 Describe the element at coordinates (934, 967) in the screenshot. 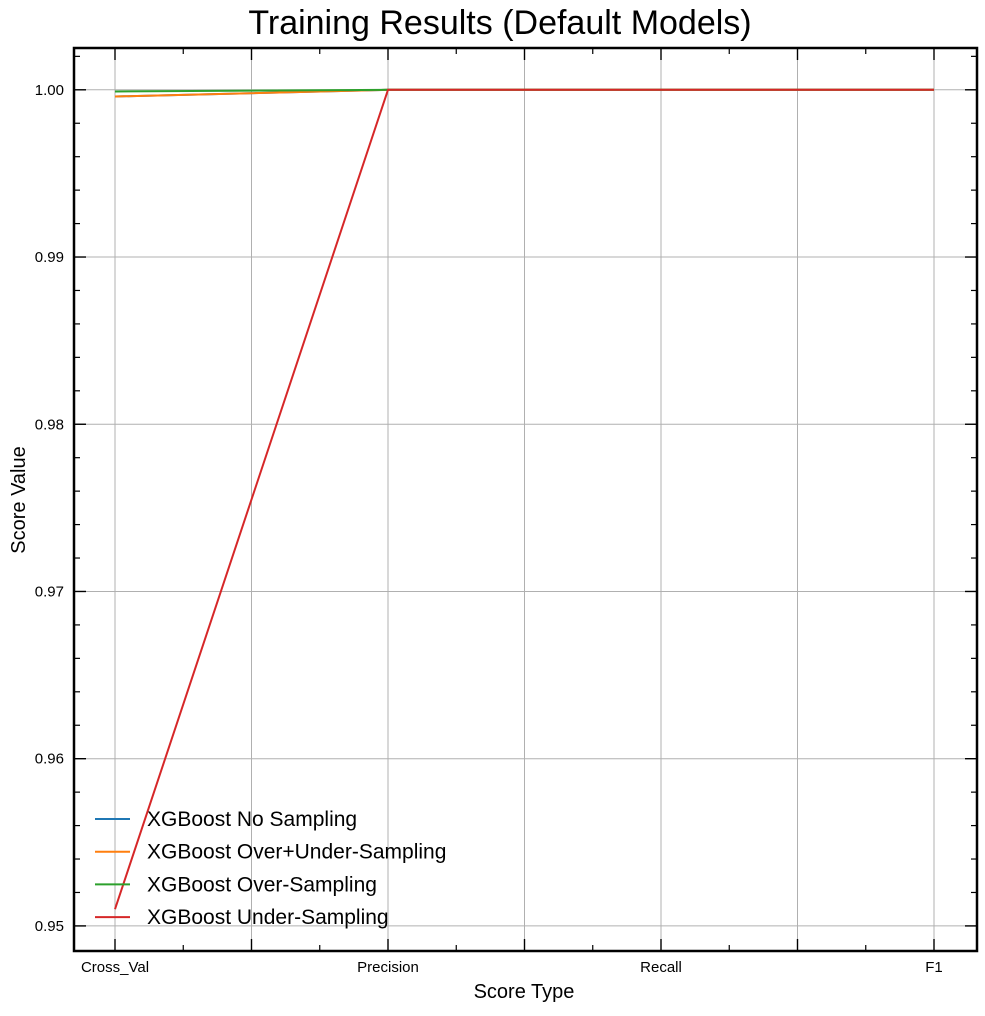

I see `x-tick-label: F1` at that location.